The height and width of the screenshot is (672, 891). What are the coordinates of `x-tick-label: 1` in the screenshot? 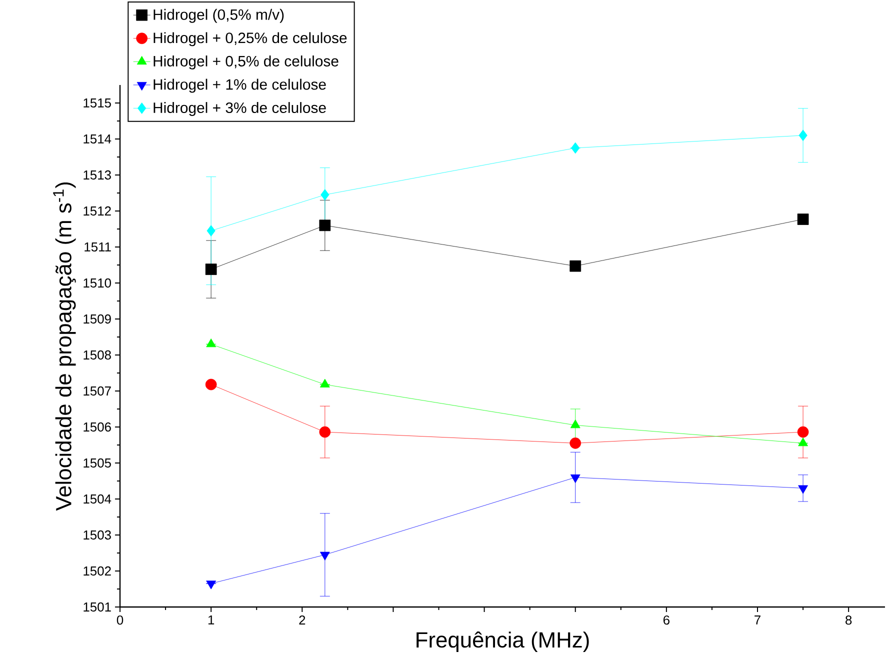 It's located at (211, 619).